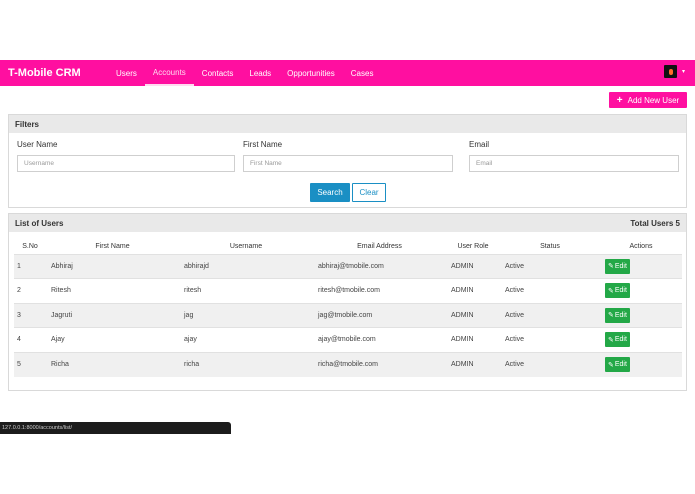 The height and width of the screenshot is (494, 695). Describe the element at coordinates (683, 72) in the screenshot. I see `caret-down-icon: ▾` at that location.